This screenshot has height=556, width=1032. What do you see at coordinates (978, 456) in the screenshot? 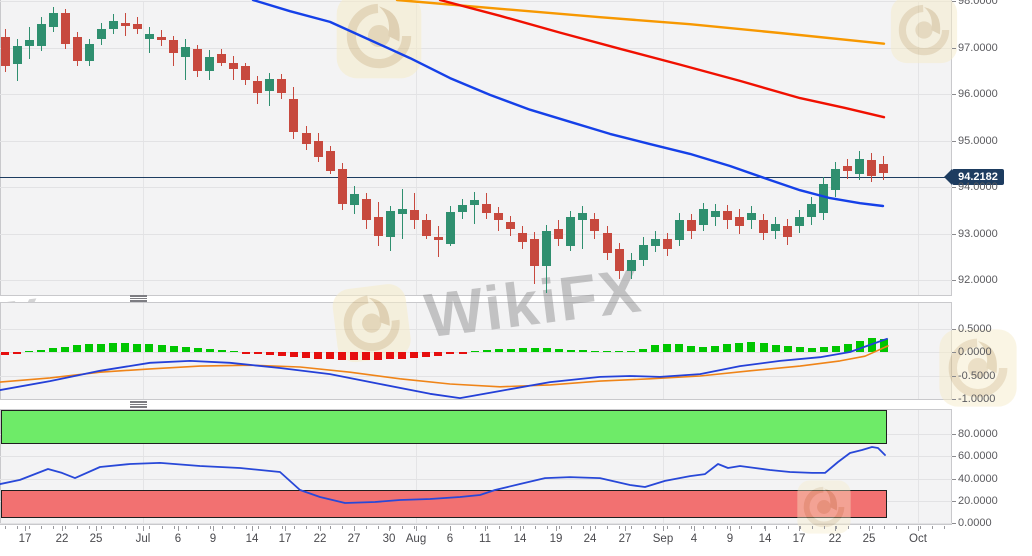
I see `y-axis-label: 60.0000` at bounding box center [978, 456].